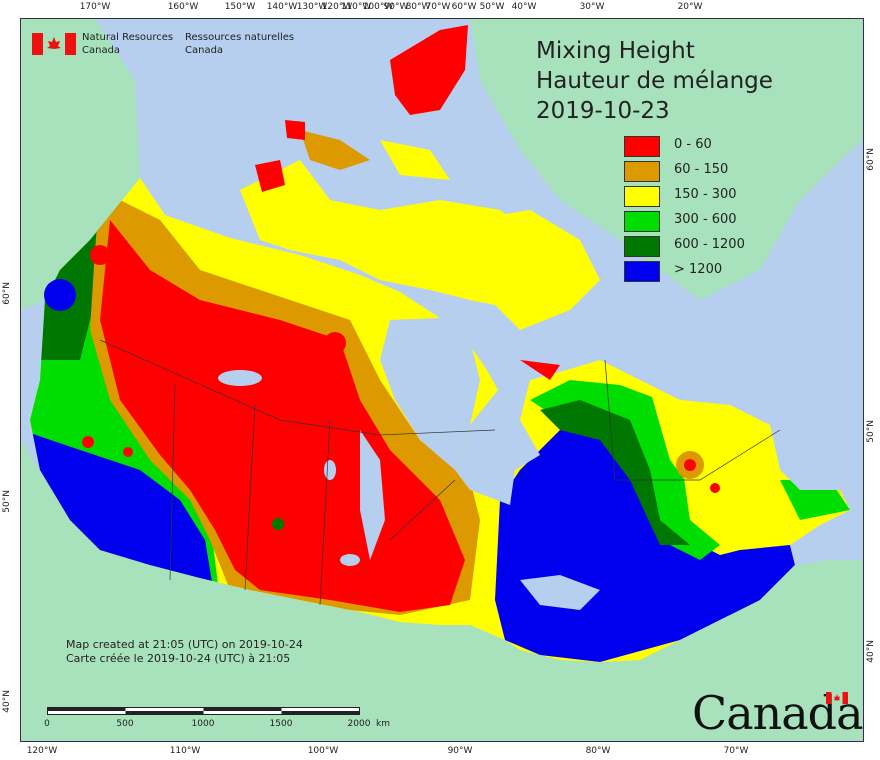 This screenshot has width=880, height=760. What do you see at coordinates (464, 7) in the screenshot?
I see `lon-label-top: 60°W` at bounding box center [464, 7].